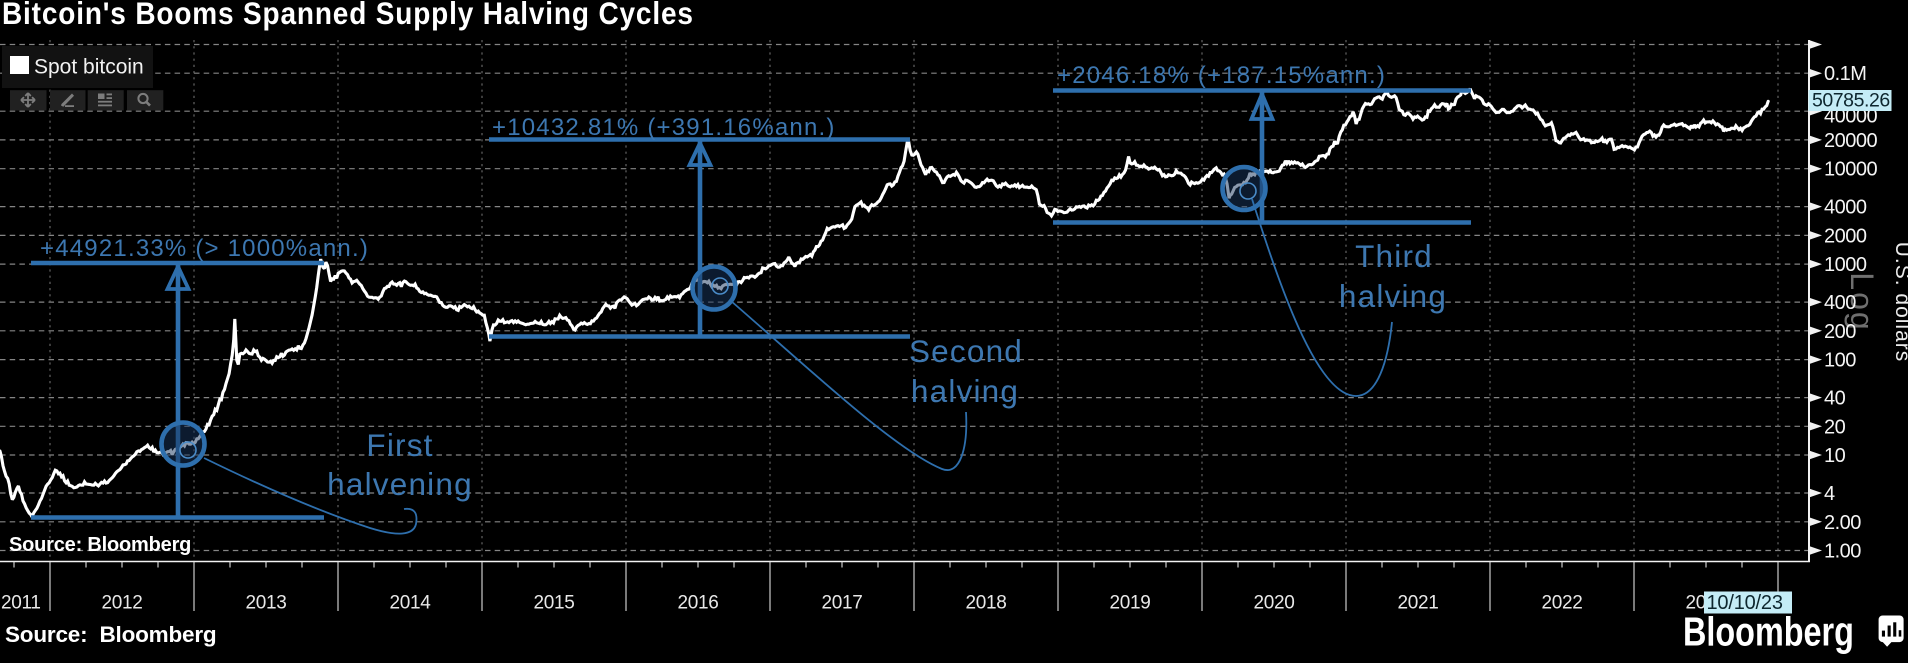 Image resolution: width=1908 pixels, height=663 pixels. Describe the element at coordinates (1850, 141) in the screenshot. I see `svg-text: 20000` at that location.